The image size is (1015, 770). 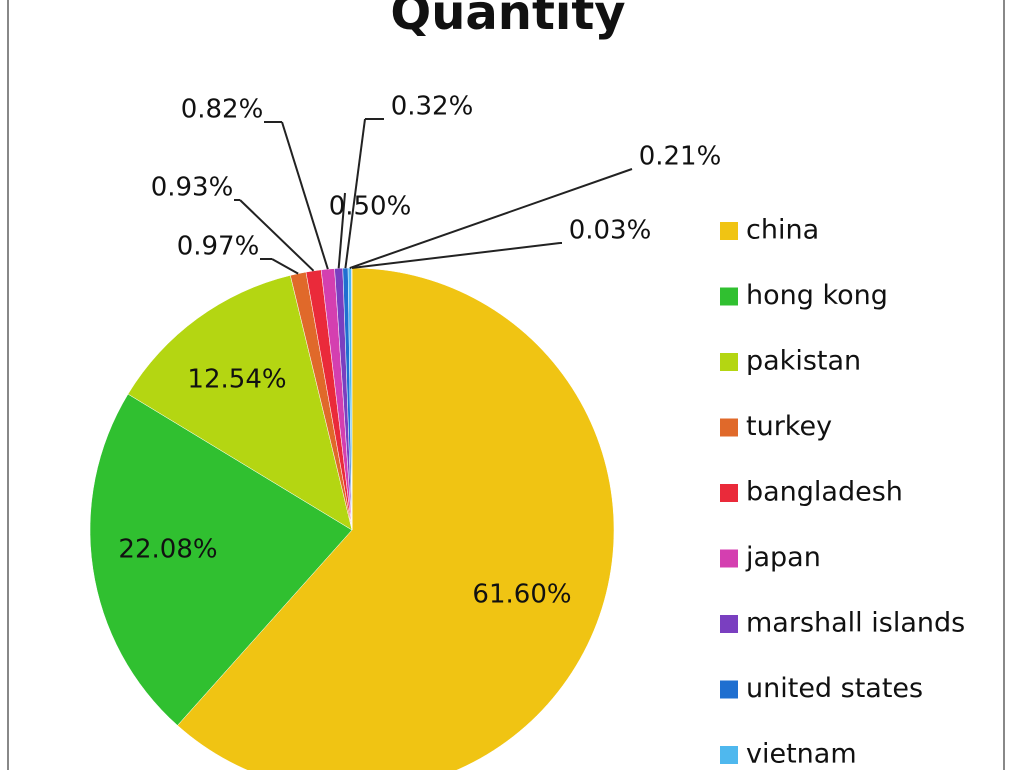 What do you see at coordinates (834, 688) in the screenshot?
I see `legend-label: united states` at bounding box center [834, 688].